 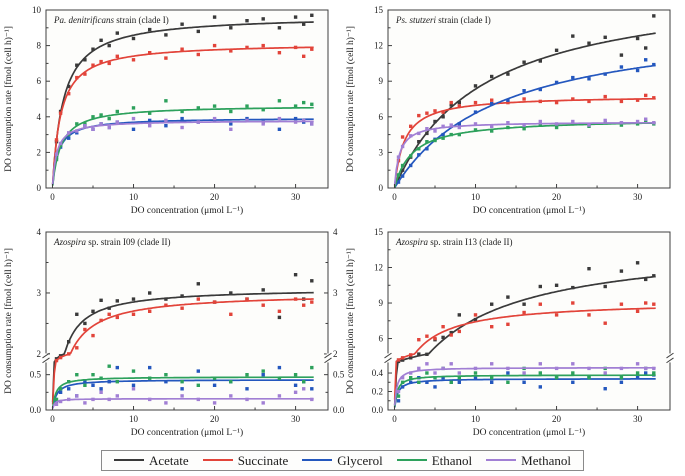 What do you see at coordinates (39, 293) in the screenshot?
I see `svg-text: 3` at bounding box center [39, 293].